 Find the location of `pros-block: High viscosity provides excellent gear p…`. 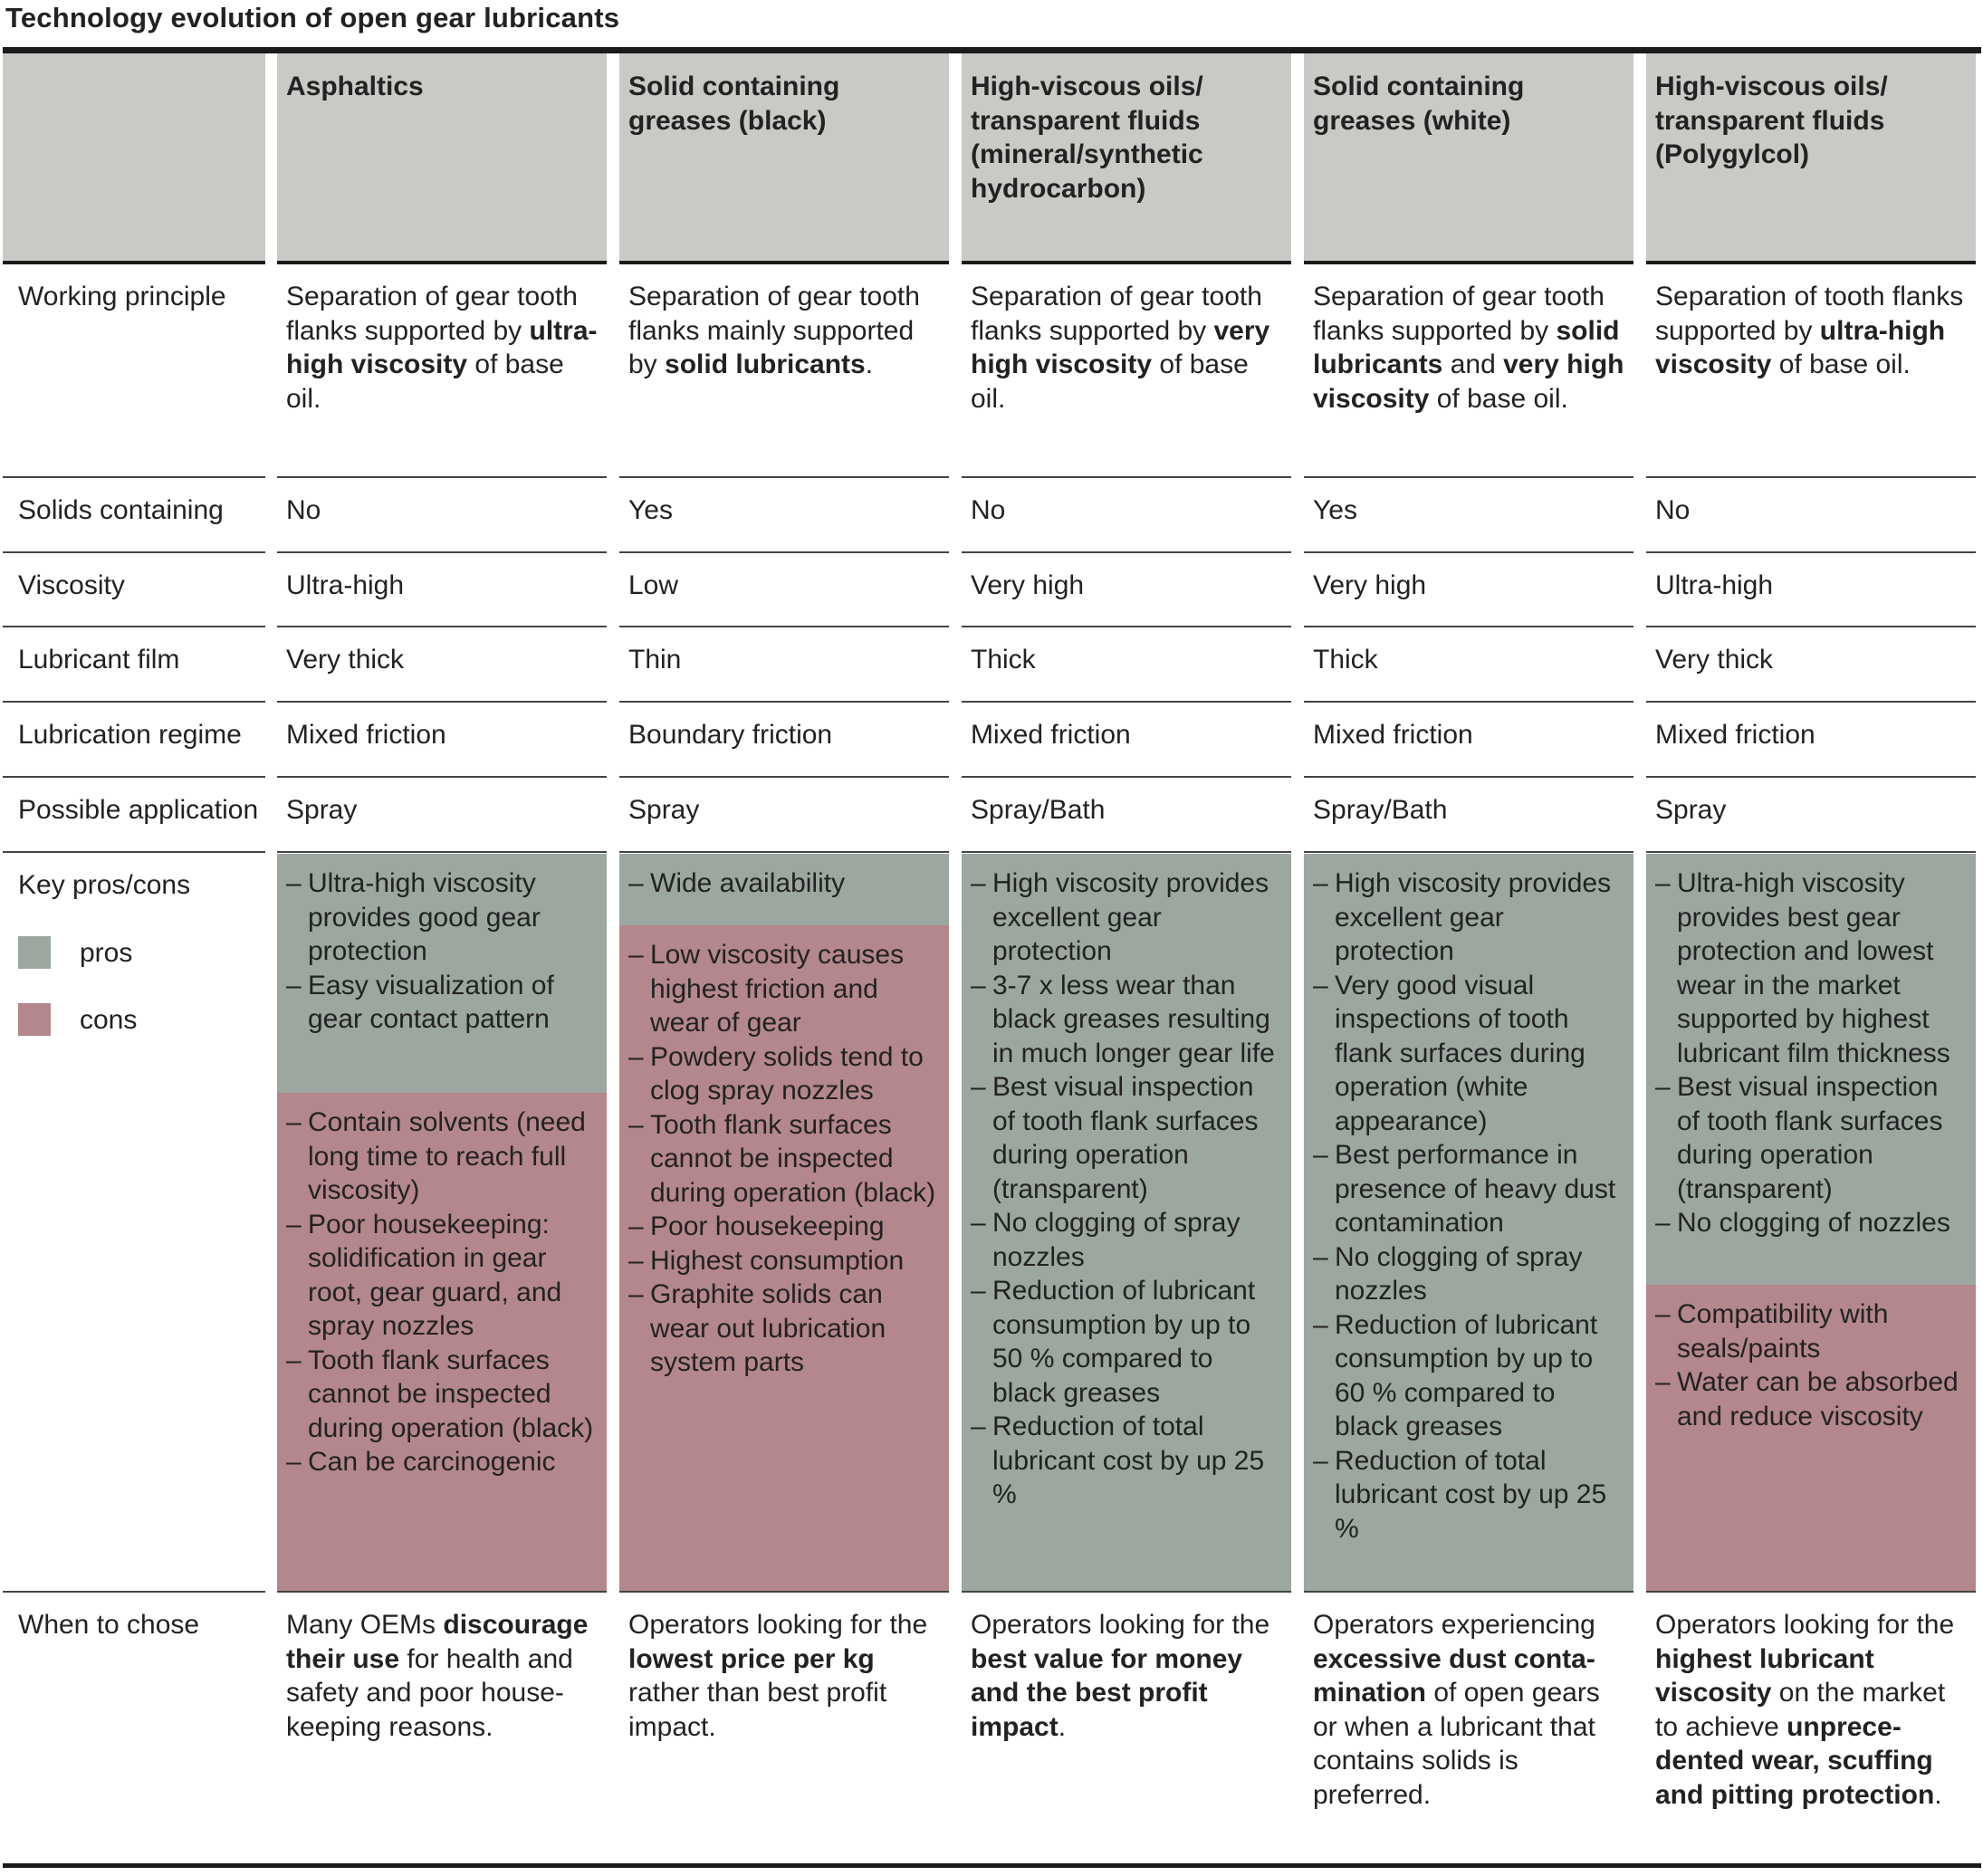

pros-block: High viscosity provides excellent gear p… is located at coordinates (1468, 1222).